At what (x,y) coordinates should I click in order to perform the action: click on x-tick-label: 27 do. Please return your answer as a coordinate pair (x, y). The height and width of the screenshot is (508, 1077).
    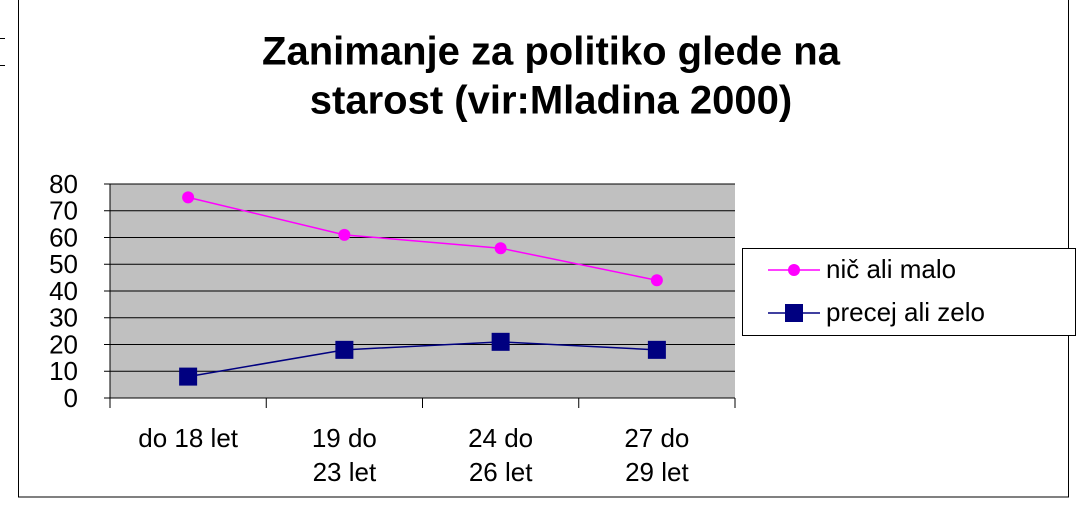
    Looking at the image, I should click on (656, 438).